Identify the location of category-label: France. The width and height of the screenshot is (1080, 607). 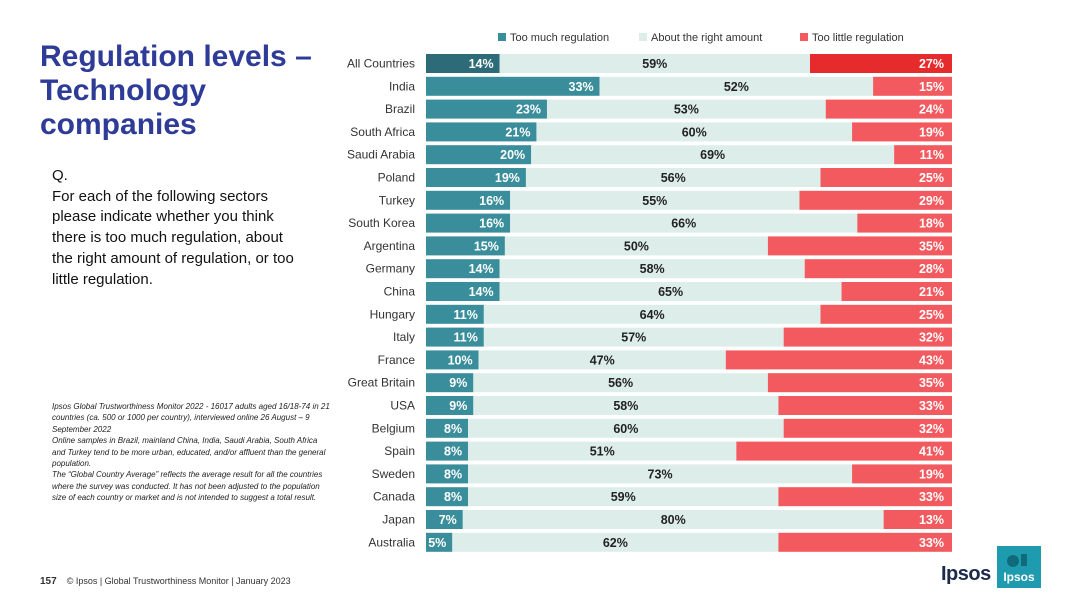
(397, 360).